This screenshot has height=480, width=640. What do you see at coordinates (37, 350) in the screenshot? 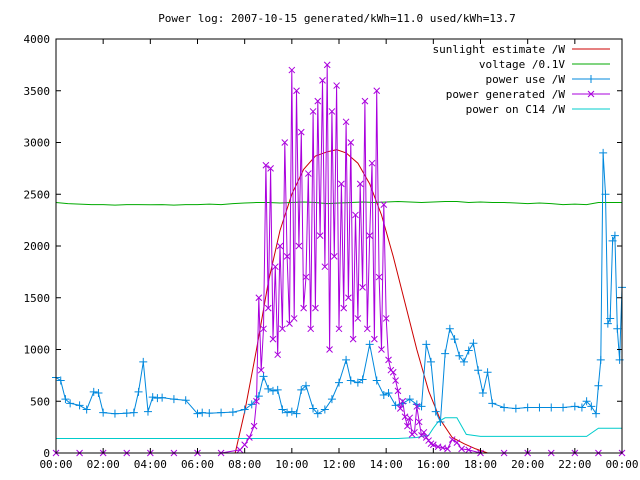
I see `y-tick-label: 1000` at bounding box center [37, 350].